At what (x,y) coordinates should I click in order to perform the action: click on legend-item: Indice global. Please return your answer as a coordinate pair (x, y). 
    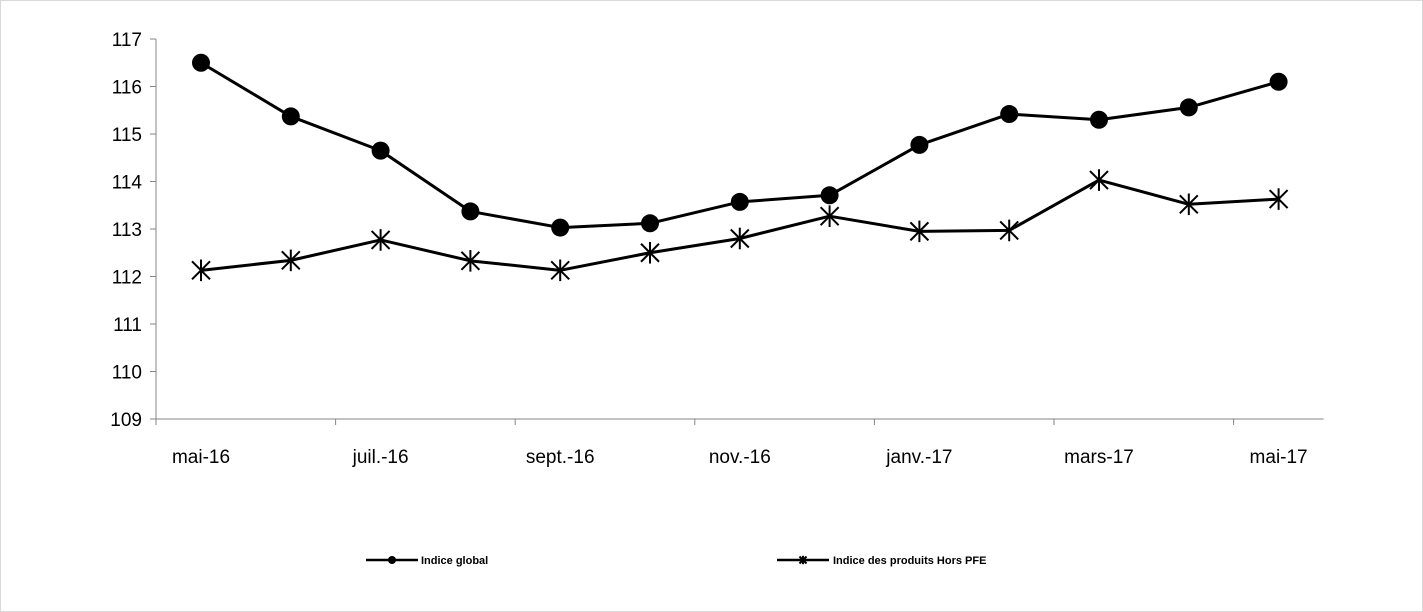
    Looking at the image, I should click on (427, 561).